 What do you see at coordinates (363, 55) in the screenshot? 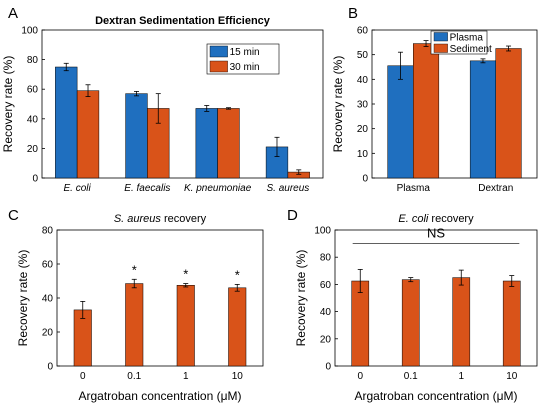
I see `y-tick-label: 50` at bounding box center [363, 55].